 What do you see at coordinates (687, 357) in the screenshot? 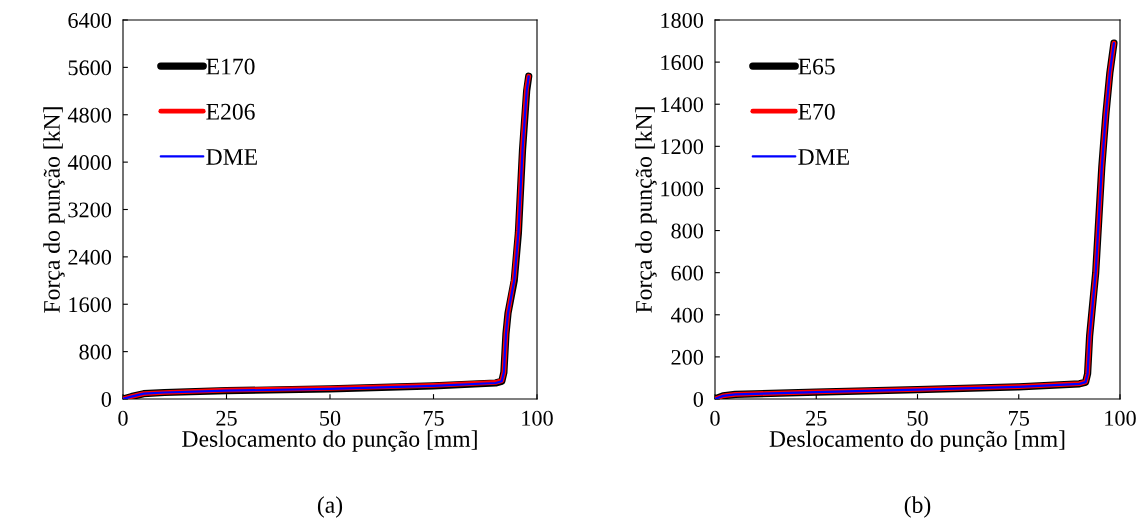
I see `y-tick-label: 200` at bounding box center [687, 357].